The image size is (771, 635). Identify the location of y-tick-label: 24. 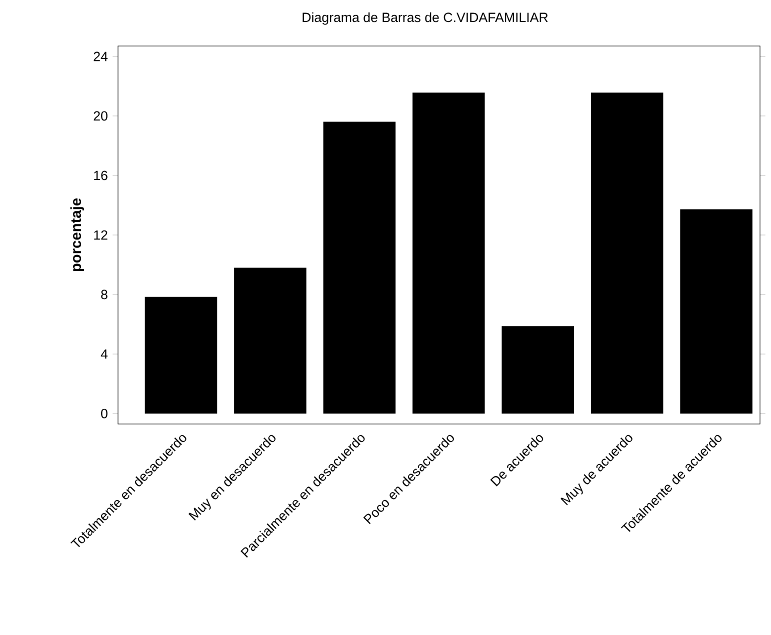
(101, 57).